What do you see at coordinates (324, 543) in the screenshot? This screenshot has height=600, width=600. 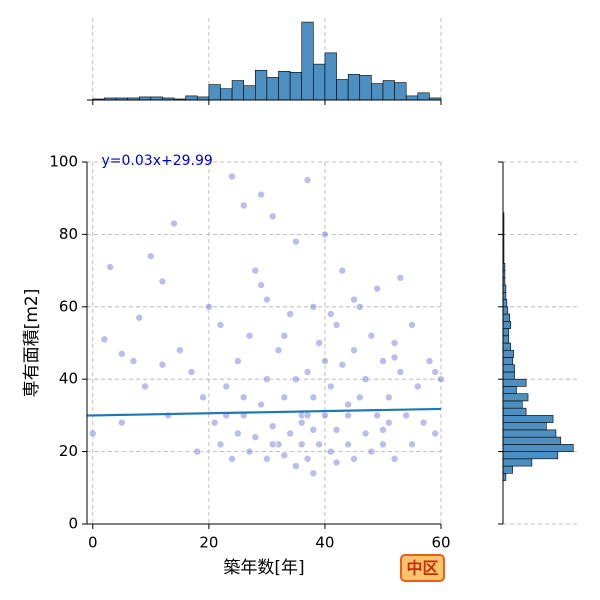 I see `x-tick-label: 40` at bounding box center [324, 543].